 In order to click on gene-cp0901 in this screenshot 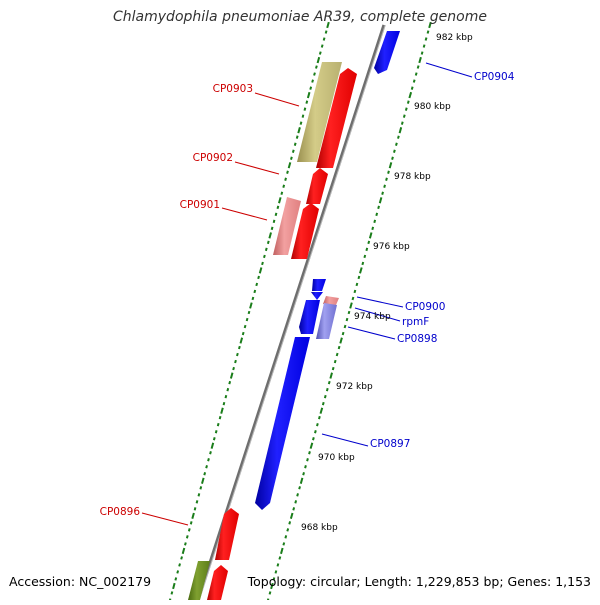, I will do `click(305, 231)`.